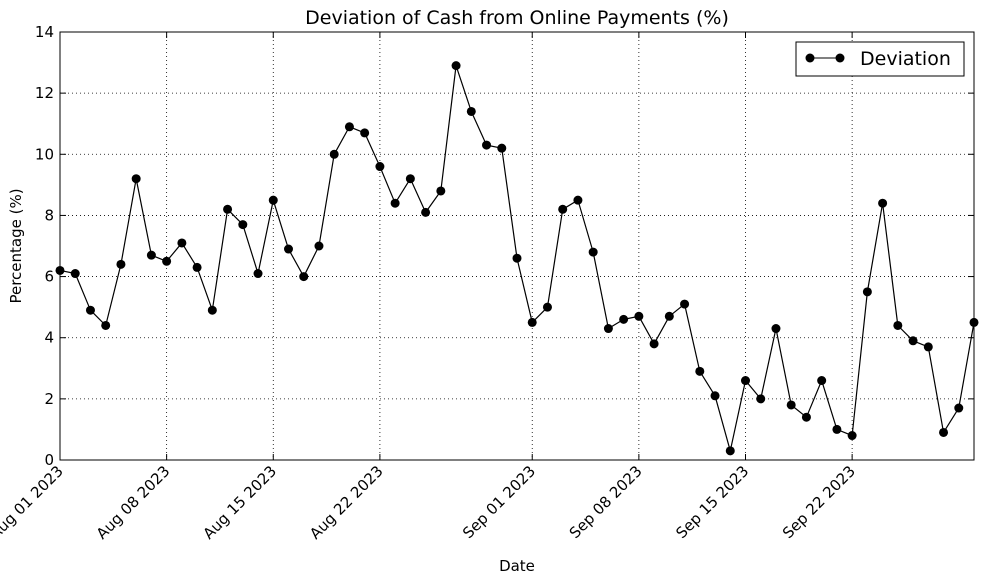 The image size is (984, 584). I want to click on x-tick-label: Sep 15 2023, so click(712, 502).